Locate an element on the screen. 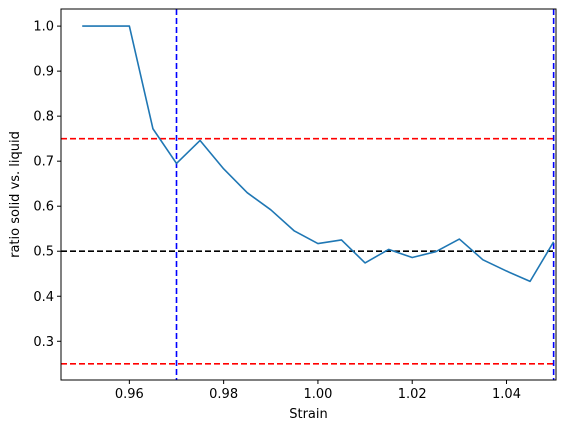 The width and height of the screenshot is (567, 432). x-axis-ticks: 0.96 0.98 1.00 1.02 1.04 is located at coordinates (318, 391).